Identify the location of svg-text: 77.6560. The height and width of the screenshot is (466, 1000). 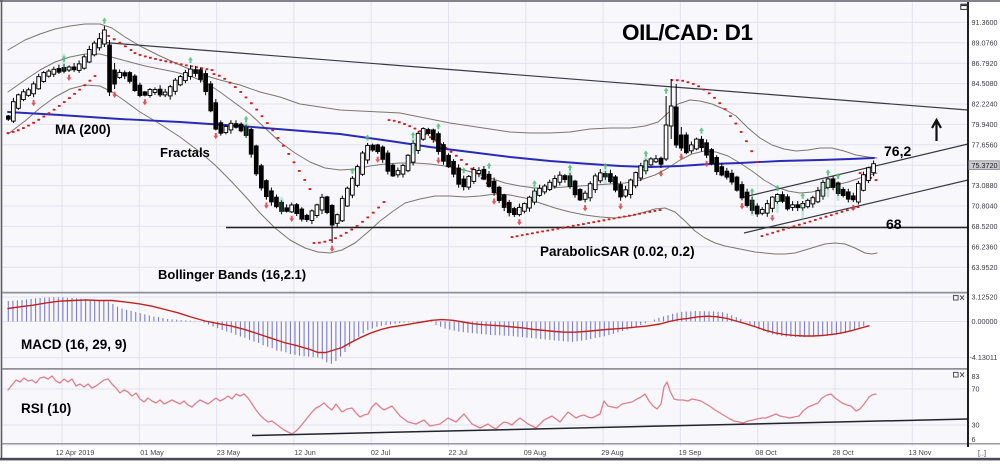
(985, 144).